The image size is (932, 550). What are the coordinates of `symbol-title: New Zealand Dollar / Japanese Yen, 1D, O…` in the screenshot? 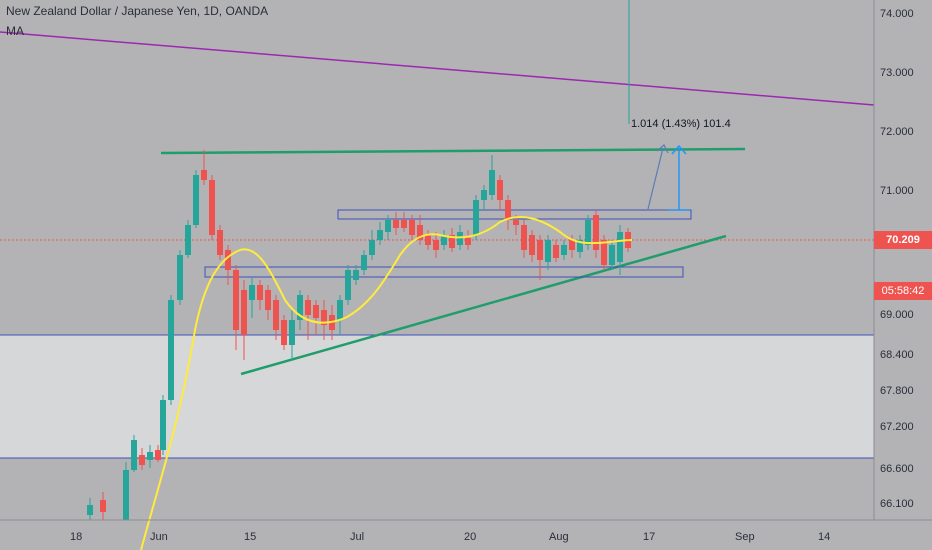 It's located at (137, 11).